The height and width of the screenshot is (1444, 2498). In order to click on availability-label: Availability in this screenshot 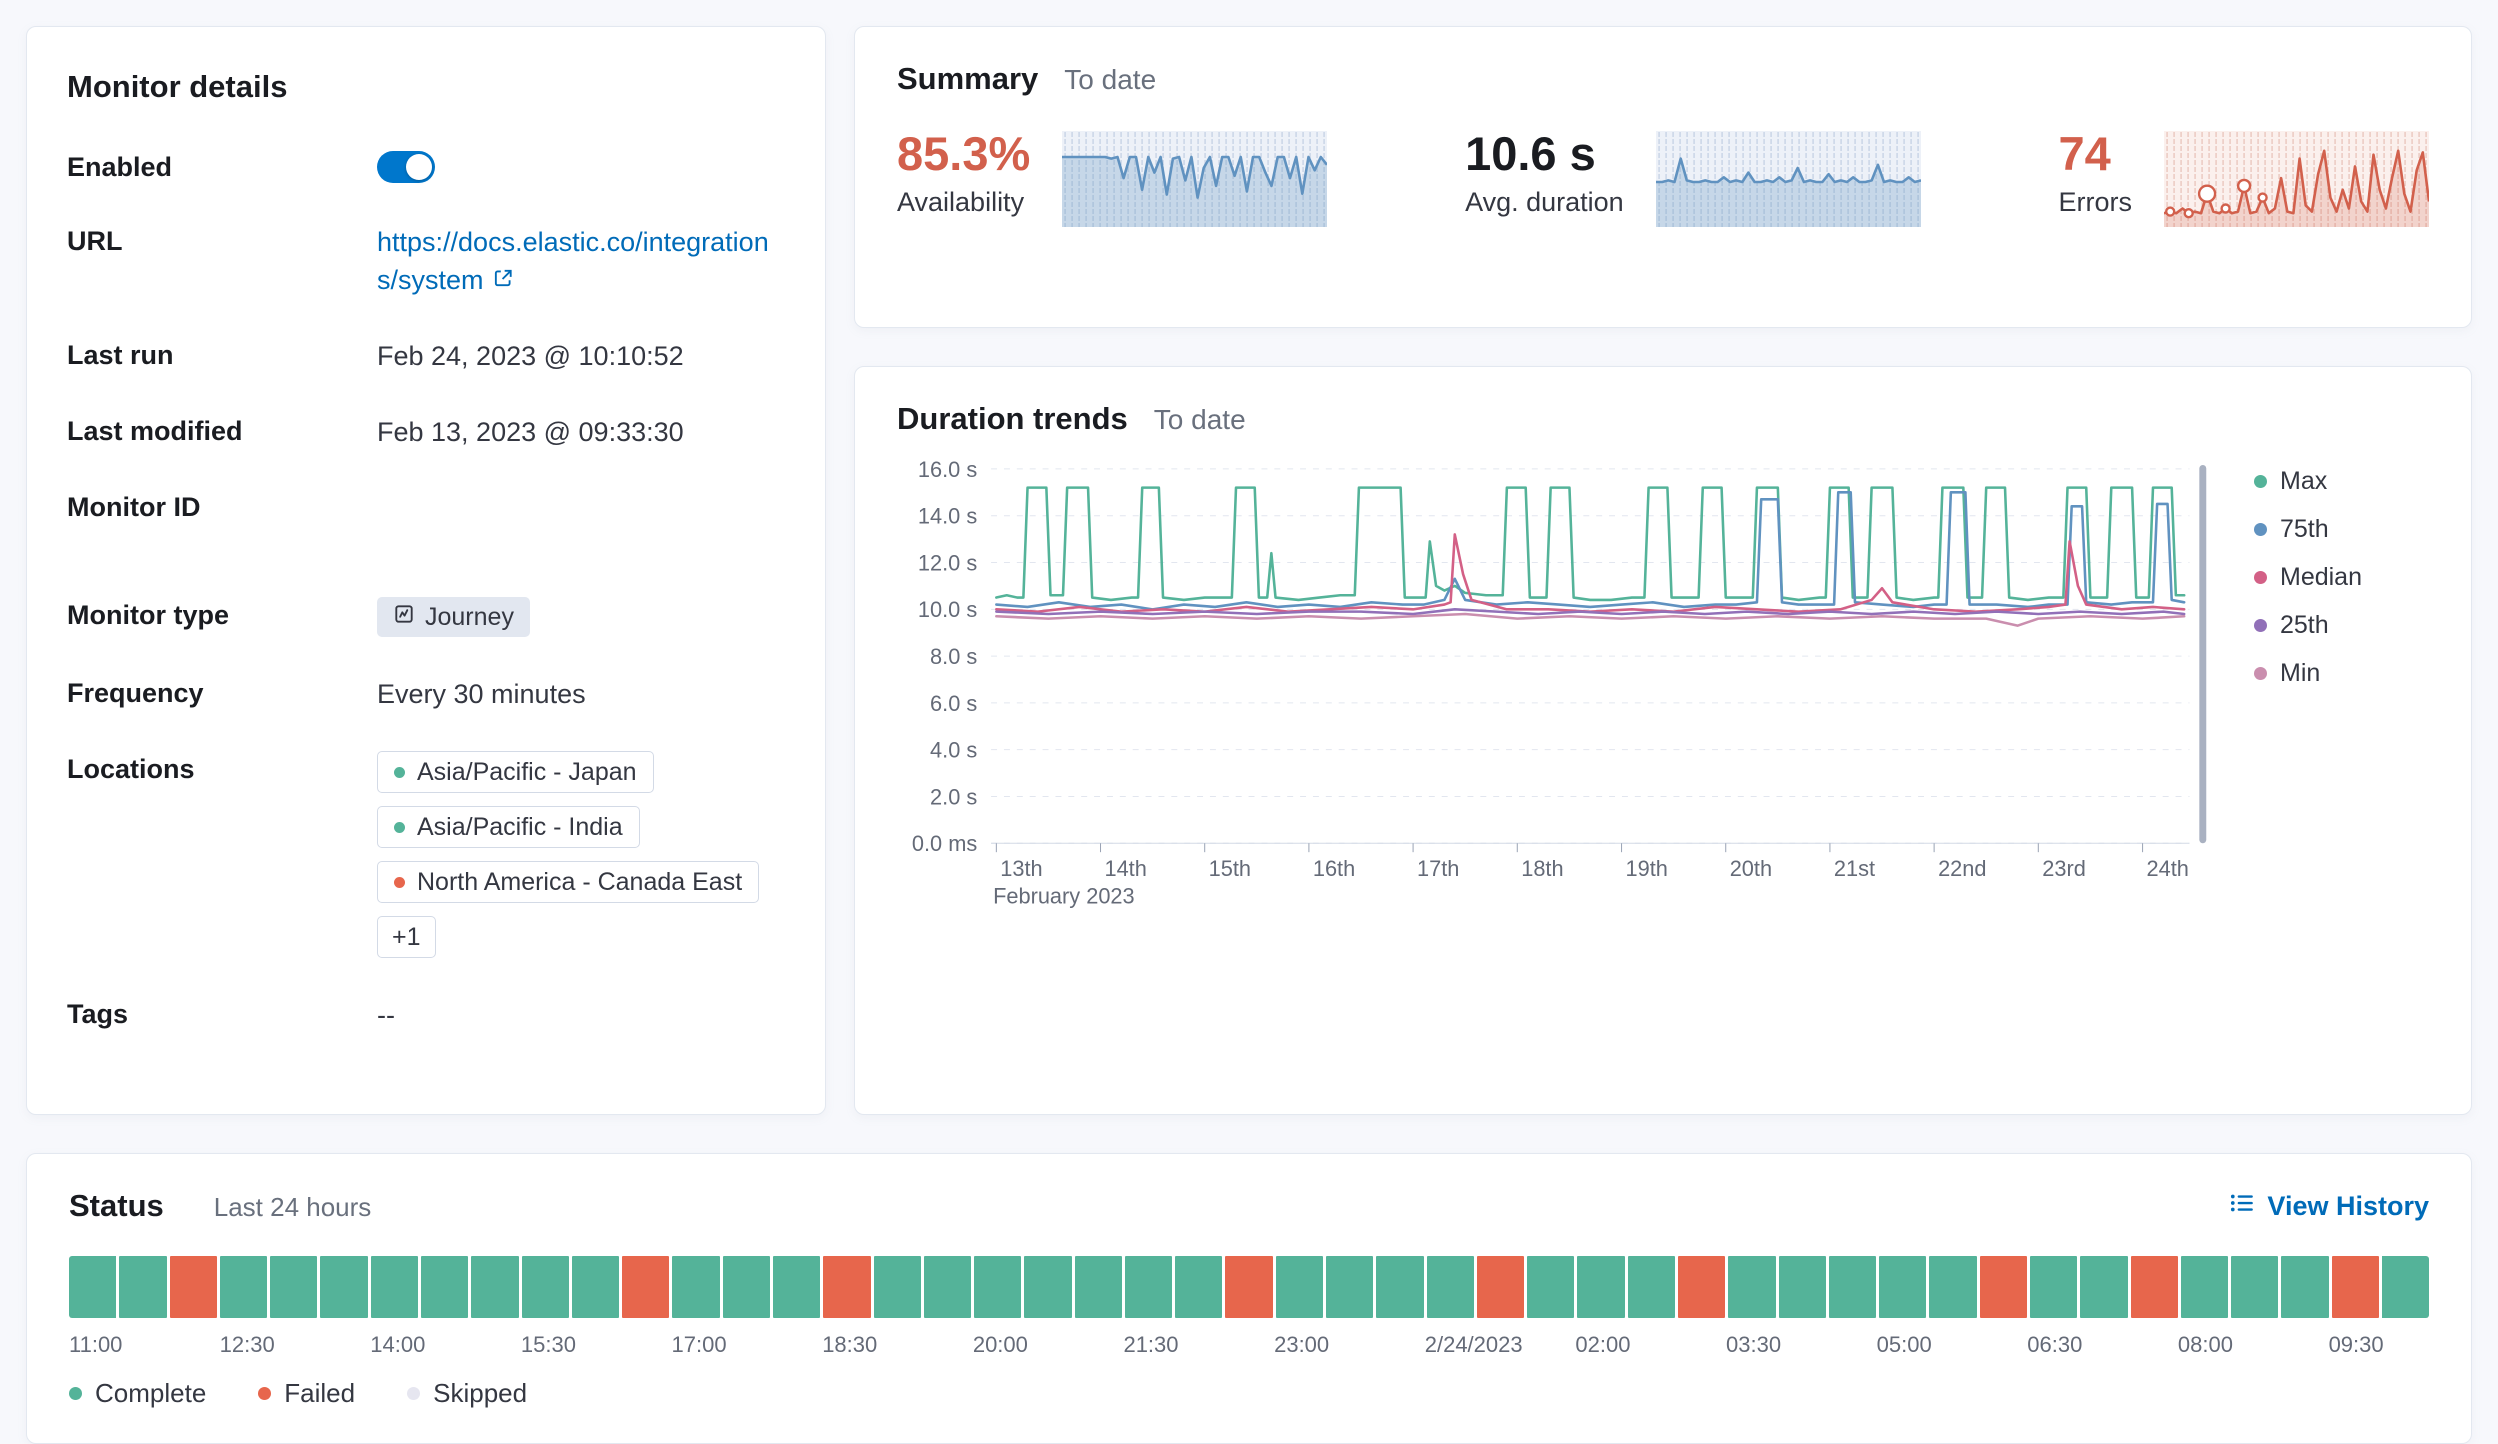, I will do `click(961, 202)`.